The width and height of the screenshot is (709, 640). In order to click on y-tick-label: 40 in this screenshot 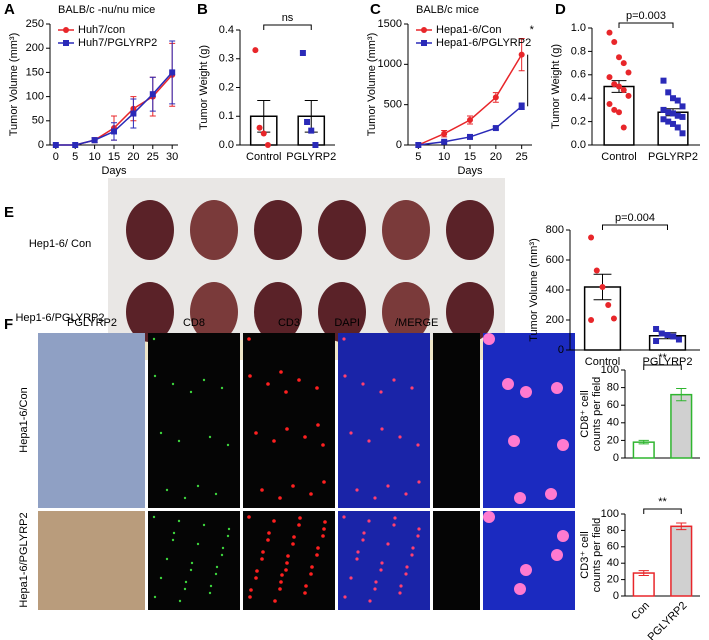, I will do `click(613, 423)`.